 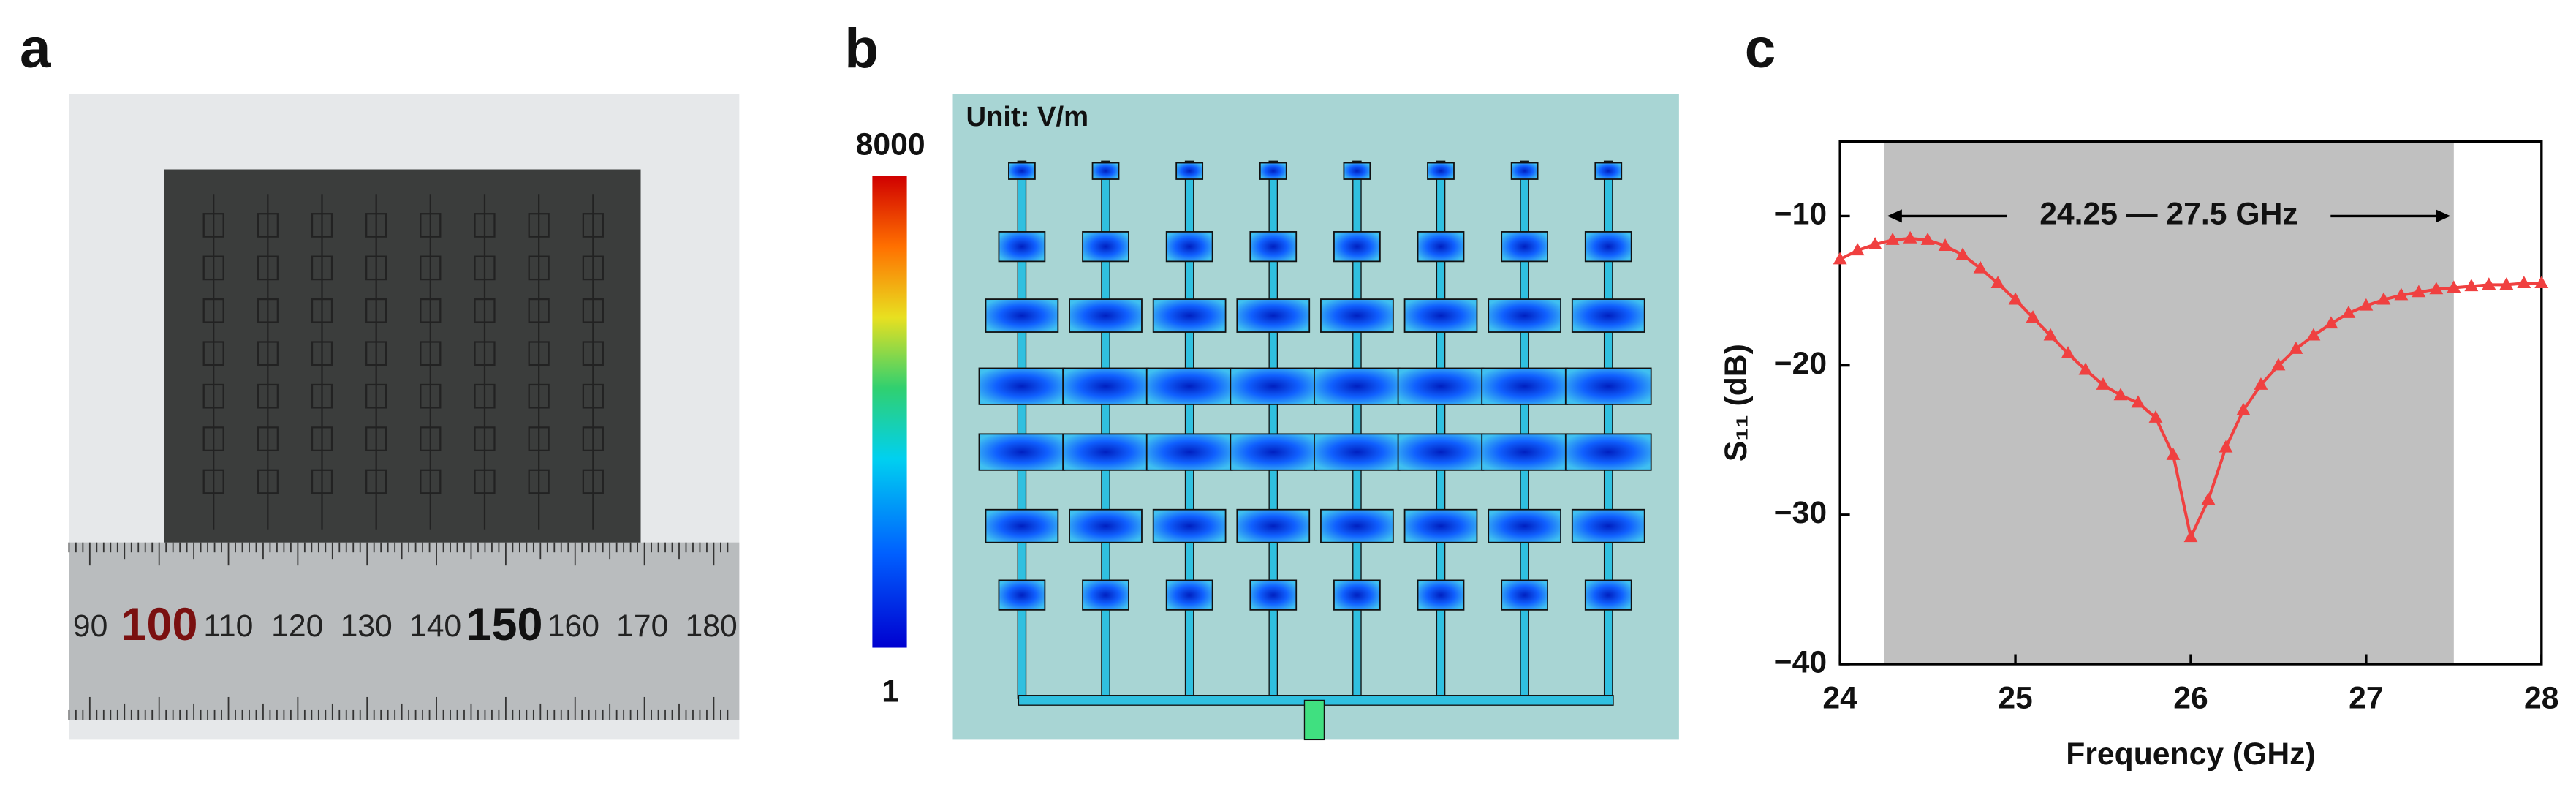 I want to click on sheet-pattern, so click(x=403, y=362).